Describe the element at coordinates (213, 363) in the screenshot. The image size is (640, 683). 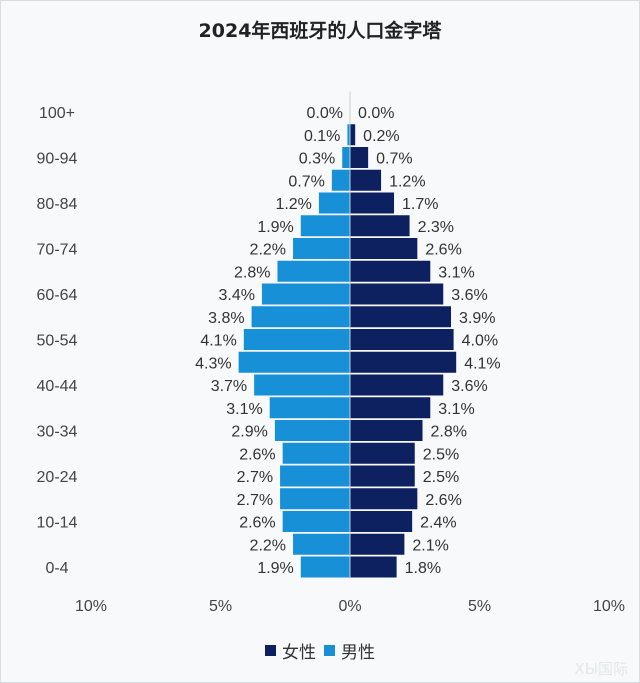
I see `data-label-male: 4.3%` at that location.